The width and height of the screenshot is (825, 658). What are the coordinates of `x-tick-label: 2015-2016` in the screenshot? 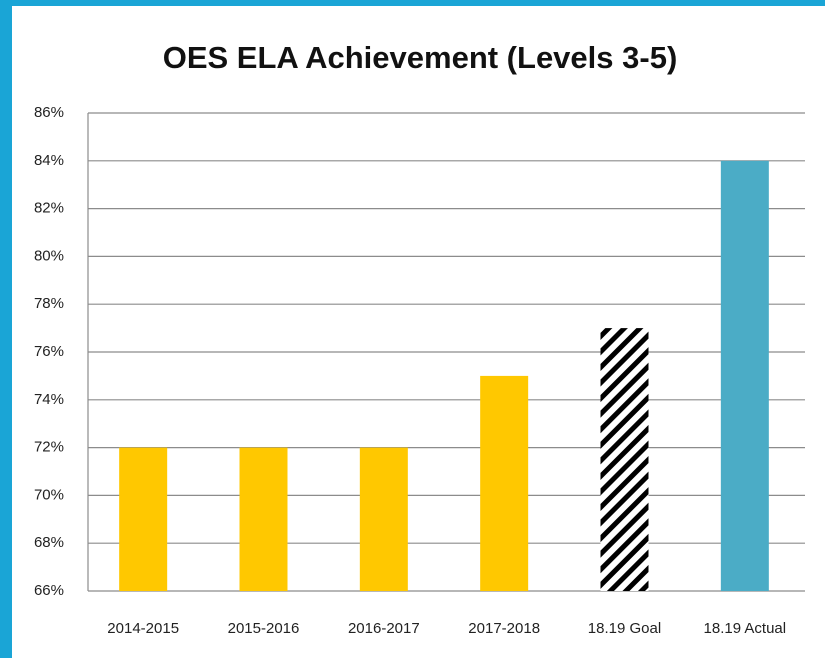 It's located at (264, 628).